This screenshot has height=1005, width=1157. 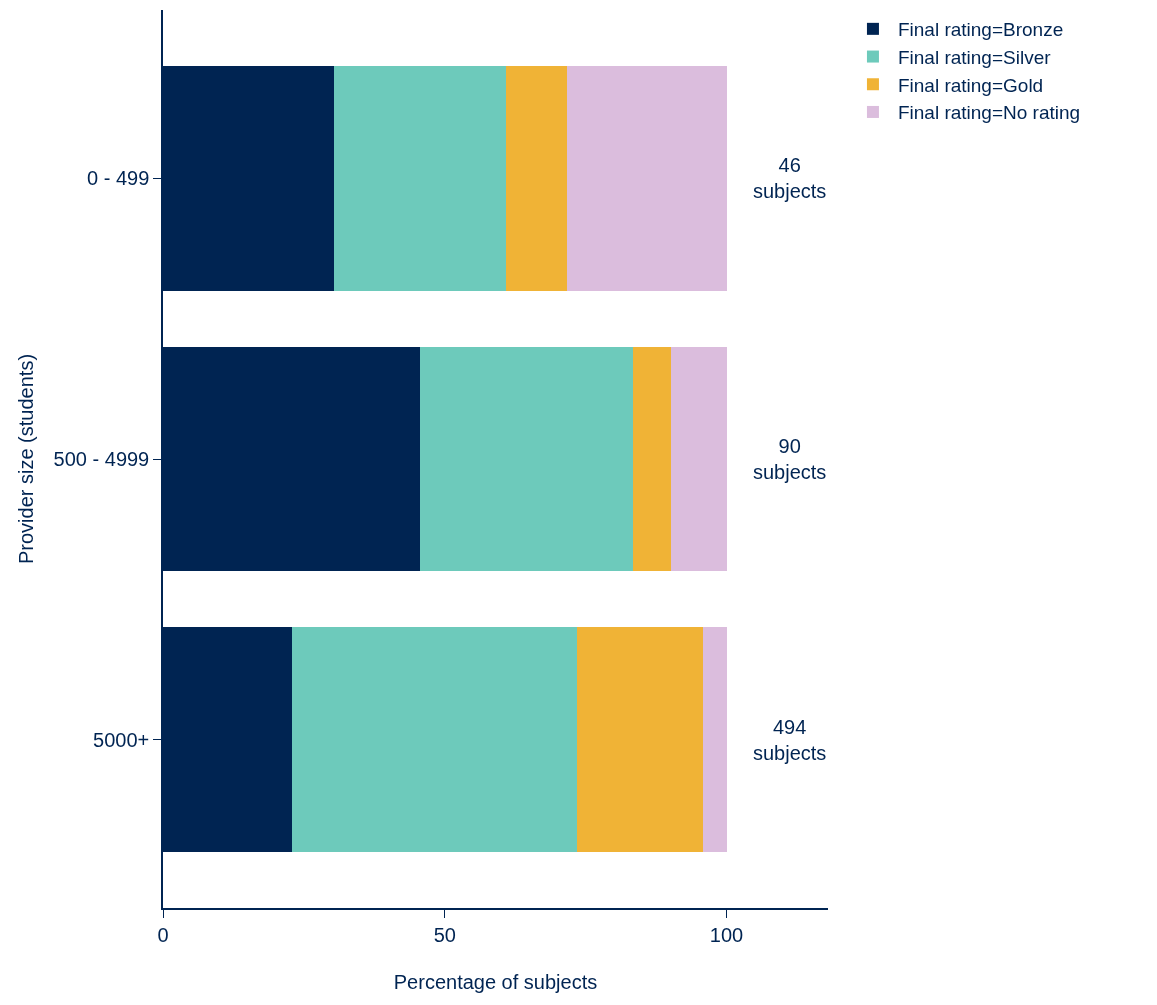 What do you see at coordinates (989, 113) in the screenshot?
I see `legend-label: Final rating=No rating` at bounding box center [989, 113].